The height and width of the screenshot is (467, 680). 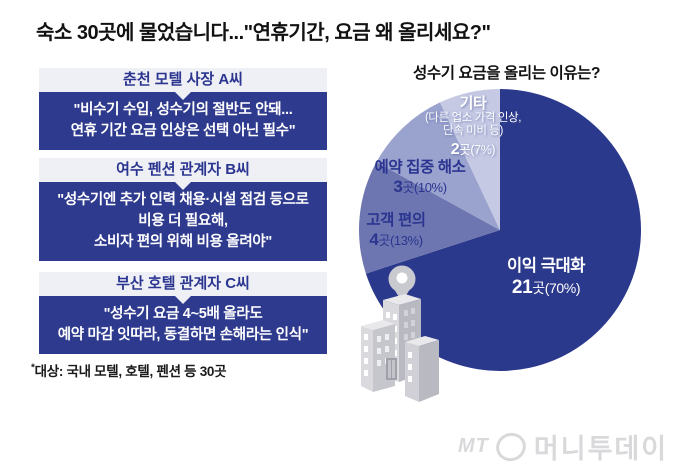 What do you see at coordinates (400, 333) in the screenshot?
I see `hotel-building-icon` at bounding box center [400, 333].